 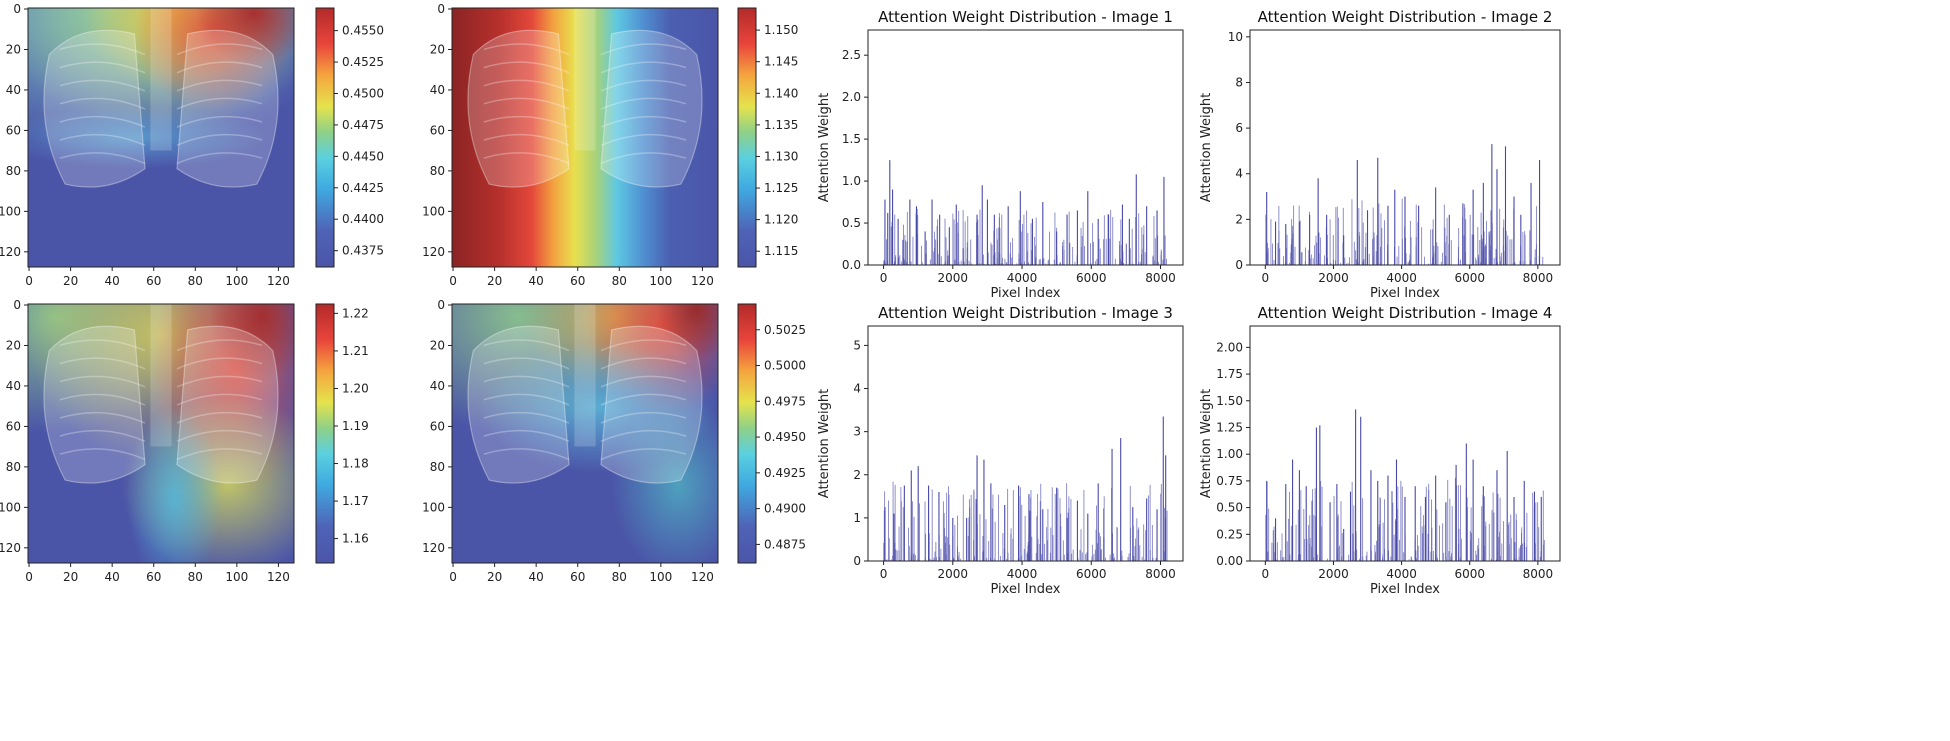 I want to click on heatmap-blob, so click(x=244, y=36).